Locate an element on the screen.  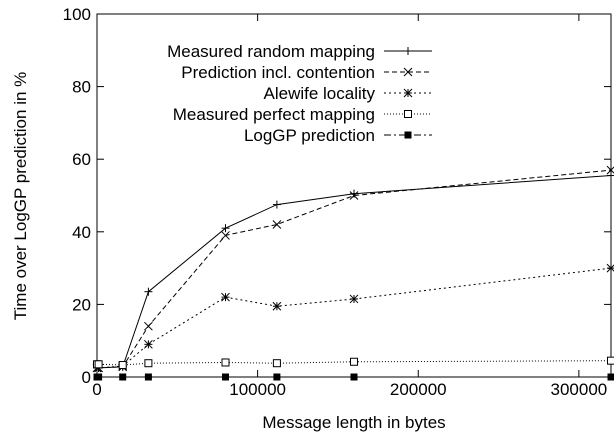
legend-label: Prediction incl. contention is located at coordinates (278, 72).